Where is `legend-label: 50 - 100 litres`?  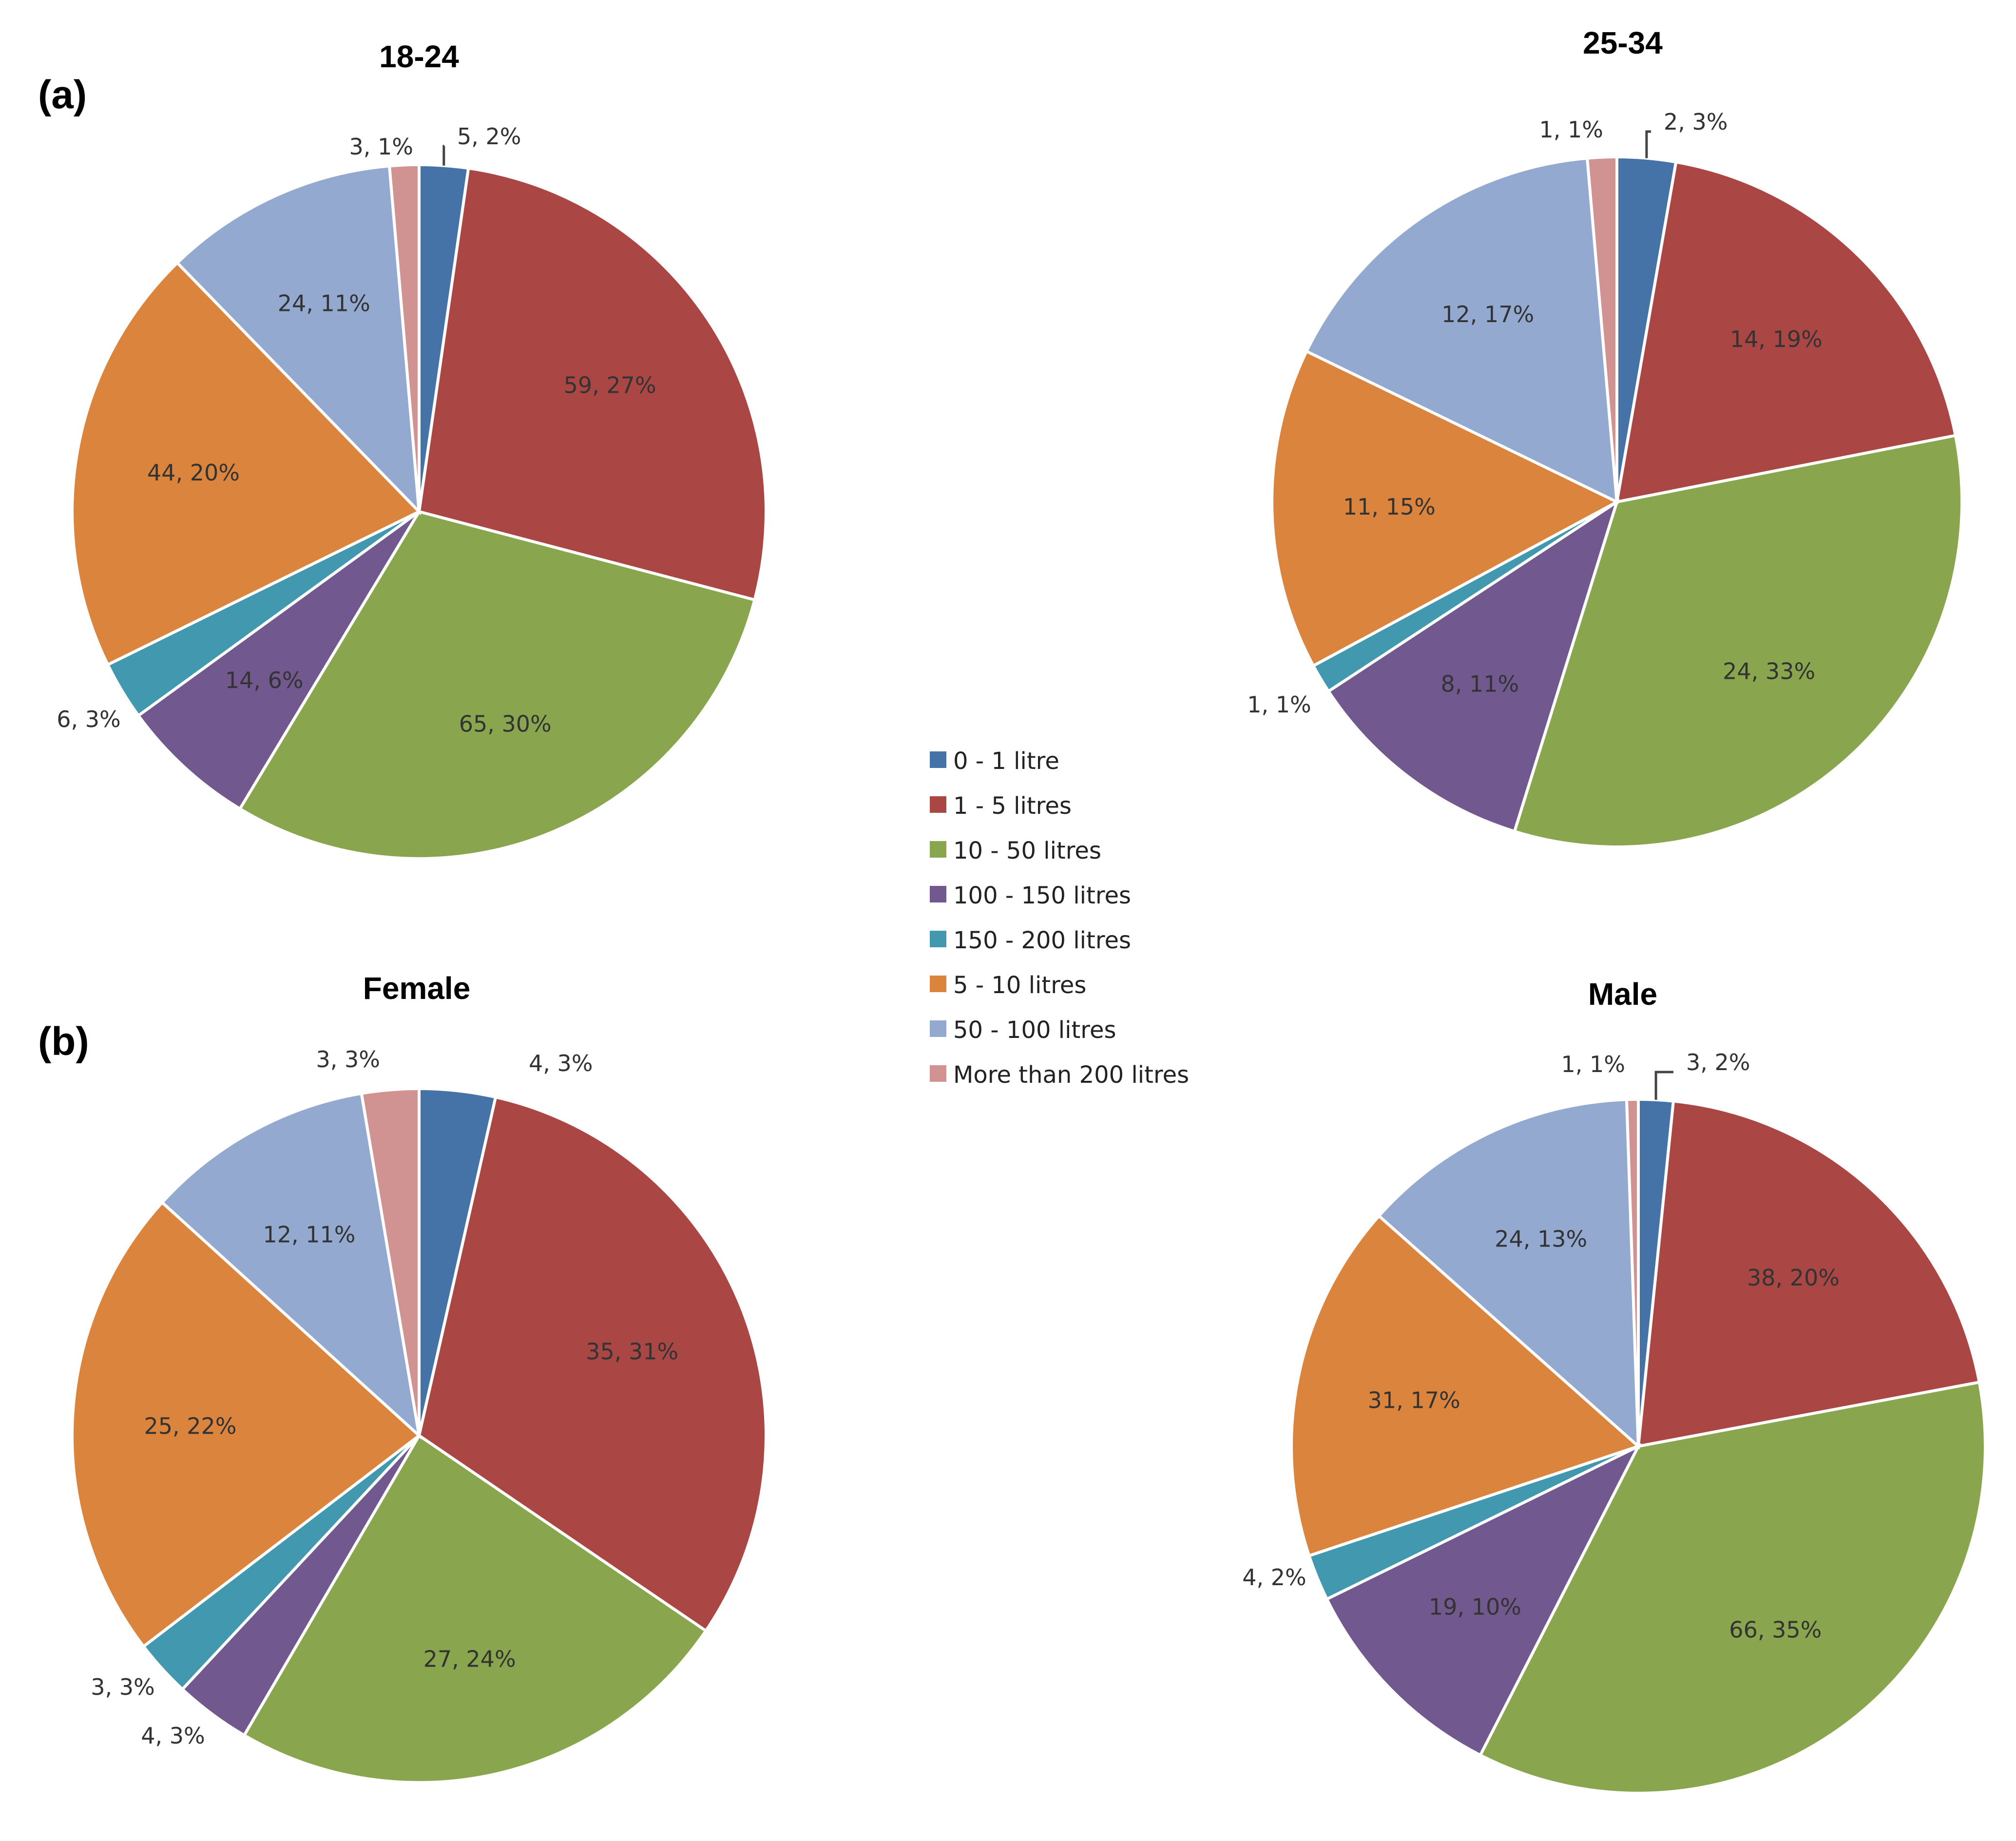
legend-label: 50 - 100 litres is located at coordinates (1034, 1030).